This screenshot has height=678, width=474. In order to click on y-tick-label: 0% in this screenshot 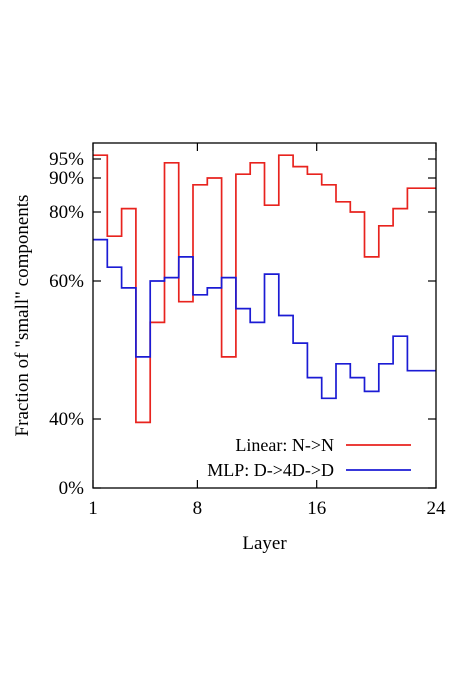, I will do `click(72, 488)`.